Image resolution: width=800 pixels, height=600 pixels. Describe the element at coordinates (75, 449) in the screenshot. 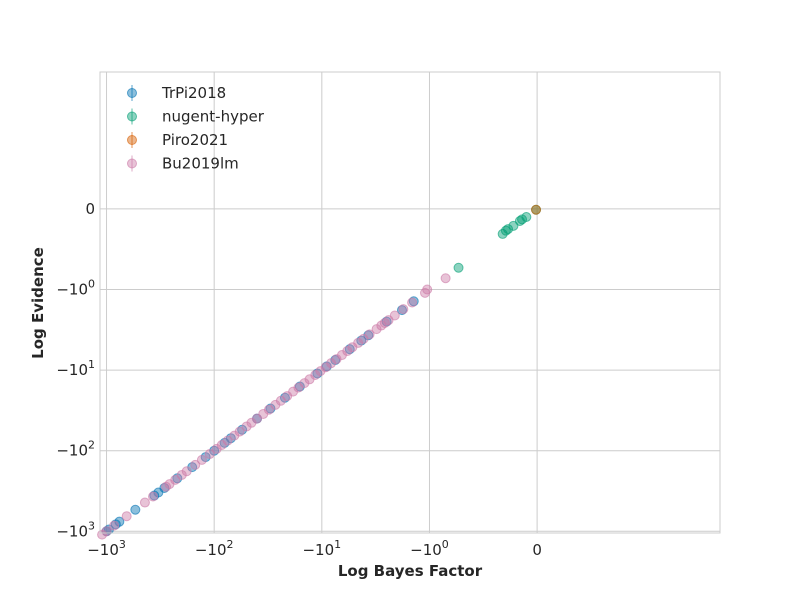

I see `y-tick-label: −102` at that location.